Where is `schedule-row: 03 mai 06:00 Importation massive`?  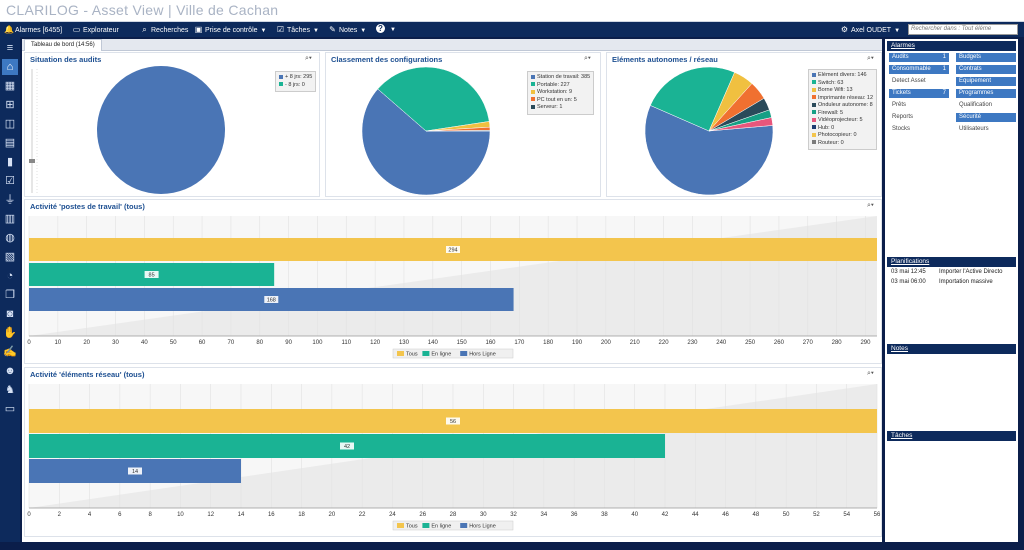 schedule-row: 03 mai 06:00 Importation massive is located at coordinates (953, 282).